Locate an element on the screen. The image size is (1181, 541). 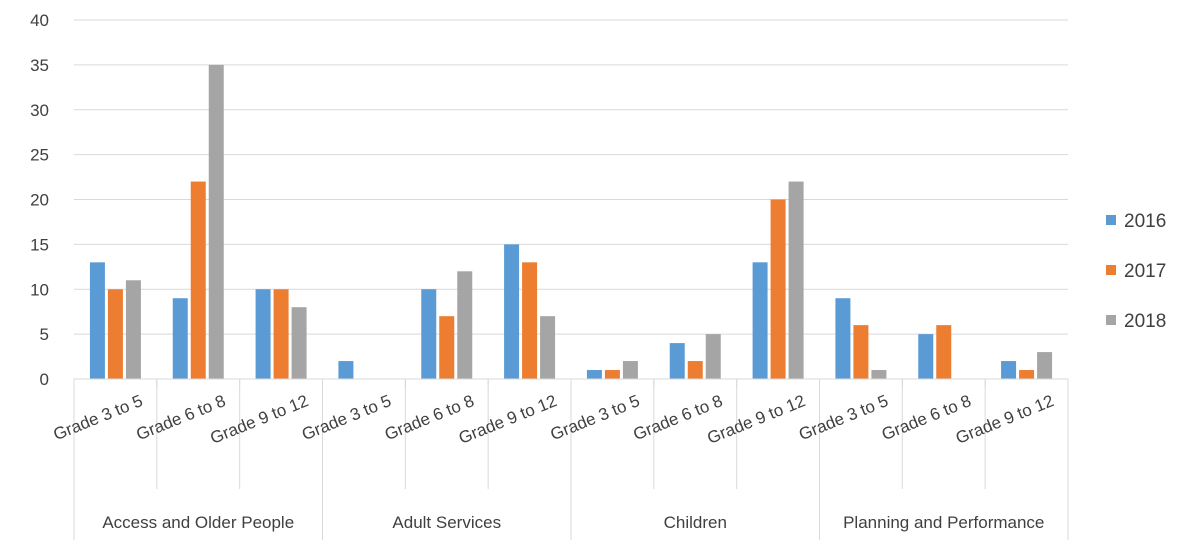
group-label: Children is located at coordinates (695, 522).